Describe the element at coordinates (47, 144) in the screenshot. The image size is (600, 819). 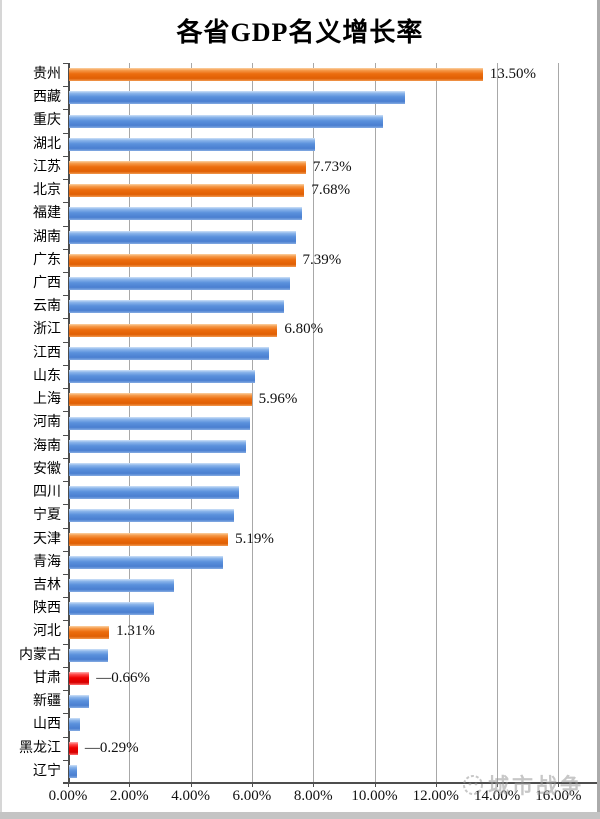
I see `category-label: 湖北` at that location.